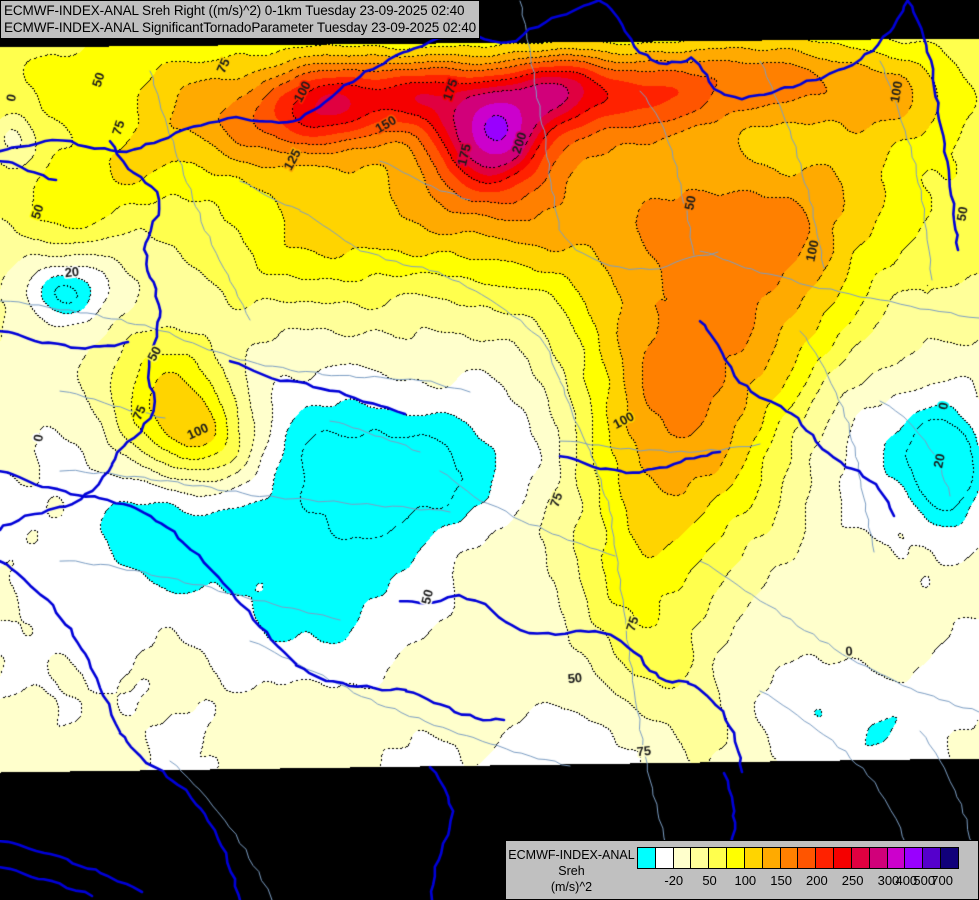 The height and width of the screenshot is (900, 979). I want to click on colorbar-tick-labels: -20 50 100 150 200 250 300 400 500 700, so click(799, 882).